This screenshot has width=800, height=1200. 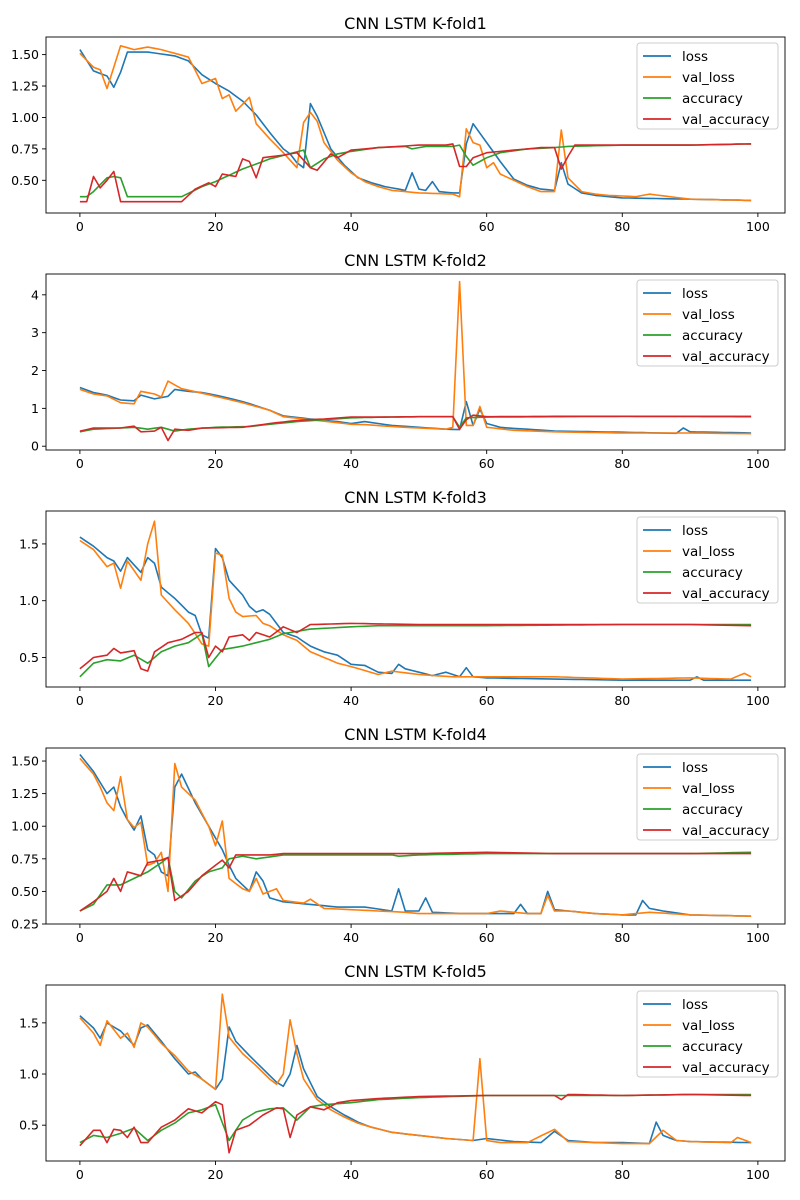 I want to click on y-tick-label: 0.25, so click(x=25, y=924).